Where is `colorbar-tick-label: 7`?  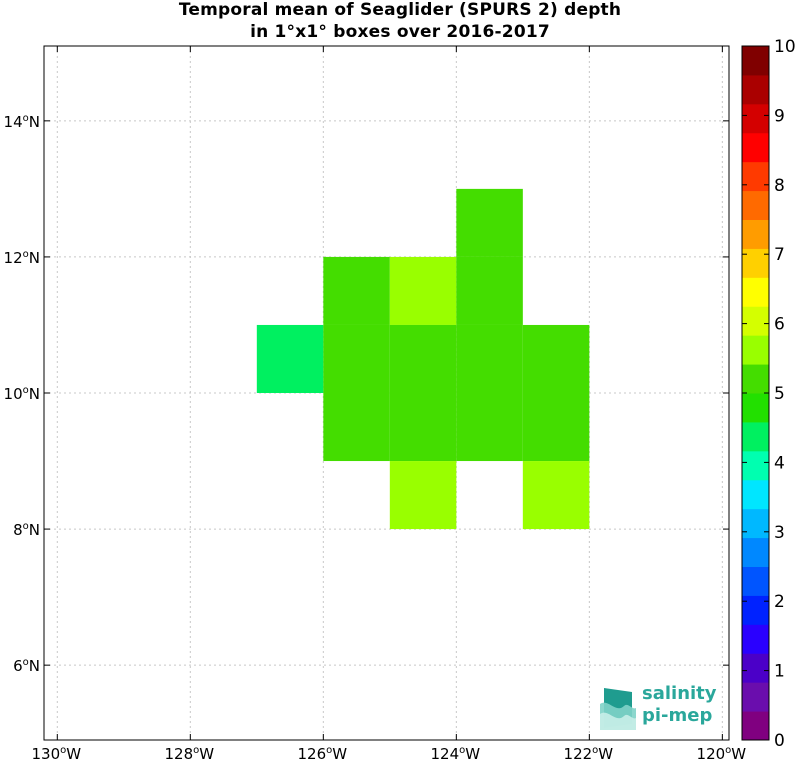
colorbar-tick-label: 7 is located at coordinates (779, 255).